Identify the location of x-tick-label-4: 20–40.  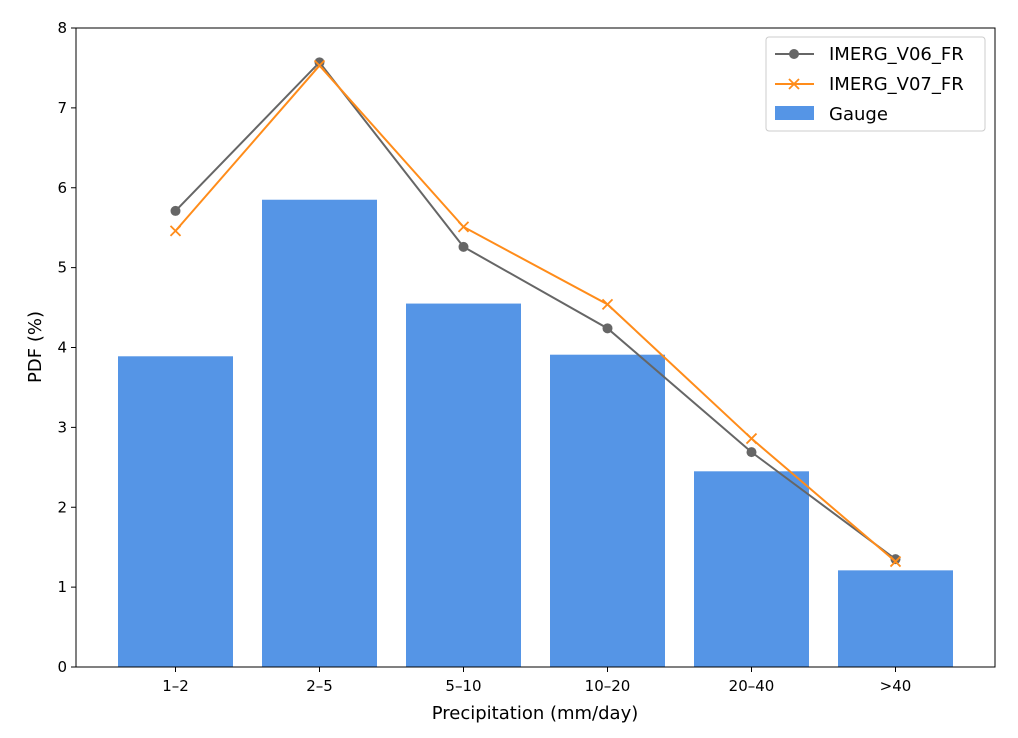
(752, 686).